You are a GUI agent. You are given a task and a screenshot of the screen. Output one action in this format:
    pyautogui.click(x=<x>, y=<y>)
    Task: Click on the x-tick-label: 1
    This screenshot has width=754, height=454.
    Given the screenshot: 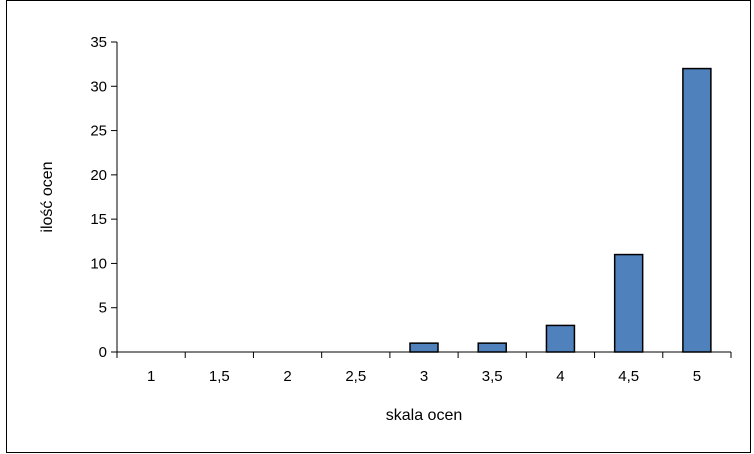 What is the action you would take?
    pyautogui.click(x=151, y=376)
    